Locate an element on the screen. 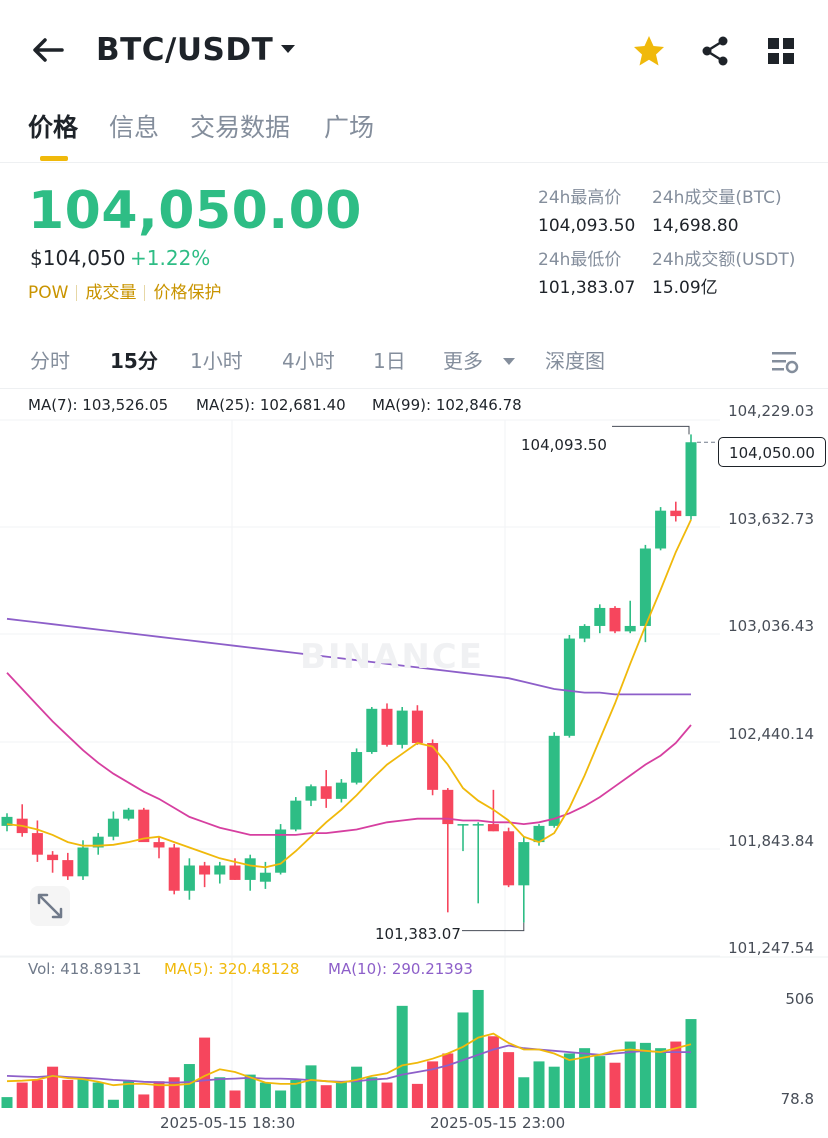 The height and width of the screenshot is (1138, 828). active-tab-indicator is located at coordinates (54, 158).